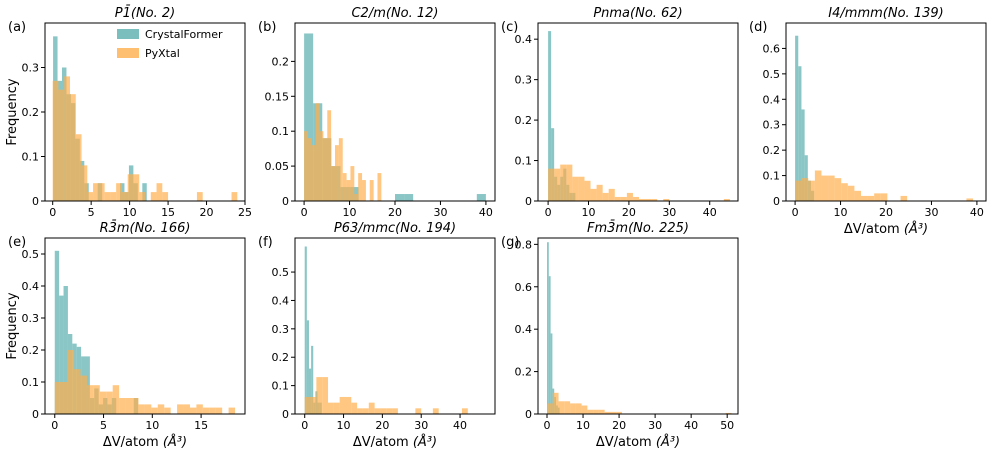  Describe the element at coordinates (395, 228) in the screenshot. I see `subplot-title: P63/mmc(No. 194)` at that location.